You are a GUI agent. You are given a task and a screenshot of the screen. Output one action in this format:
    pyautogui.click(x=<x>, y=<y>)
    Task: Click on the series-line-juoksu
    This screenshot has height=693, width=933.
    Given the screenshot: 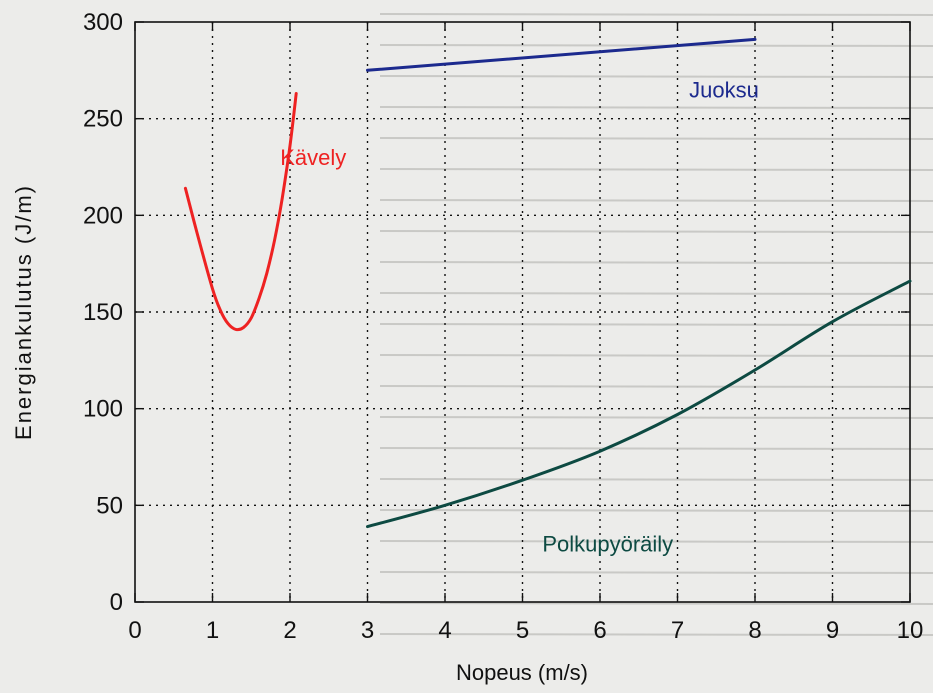 What is the action you would take?
    pyautogui.click(x=561, y=54)
    